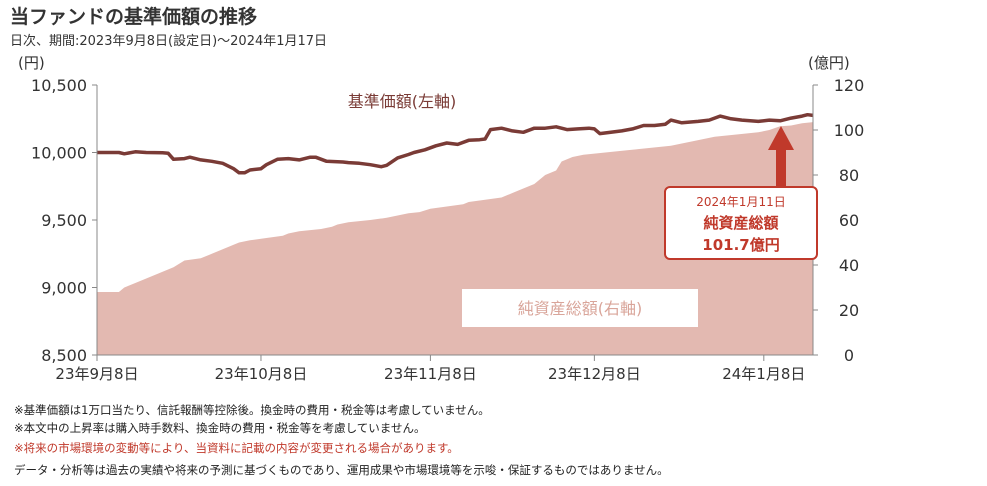 This screenshot has width=987, height=486. I want to click on nav-legend-label: 基準価額(左軸), so click(402, 101).